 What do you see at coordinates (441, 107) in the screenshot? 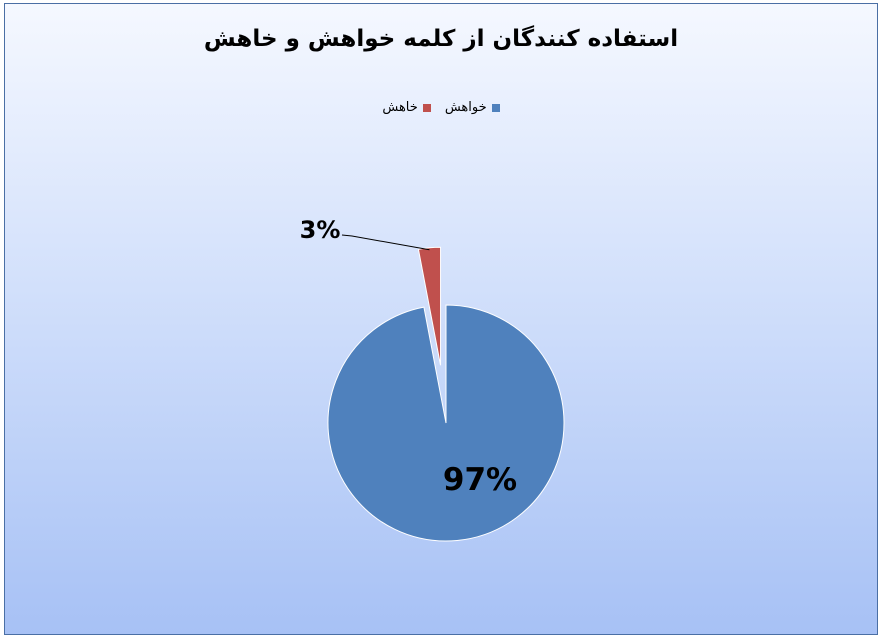
I see `chart-legend: خاهش خواهش` at bounding box center [441, 107].